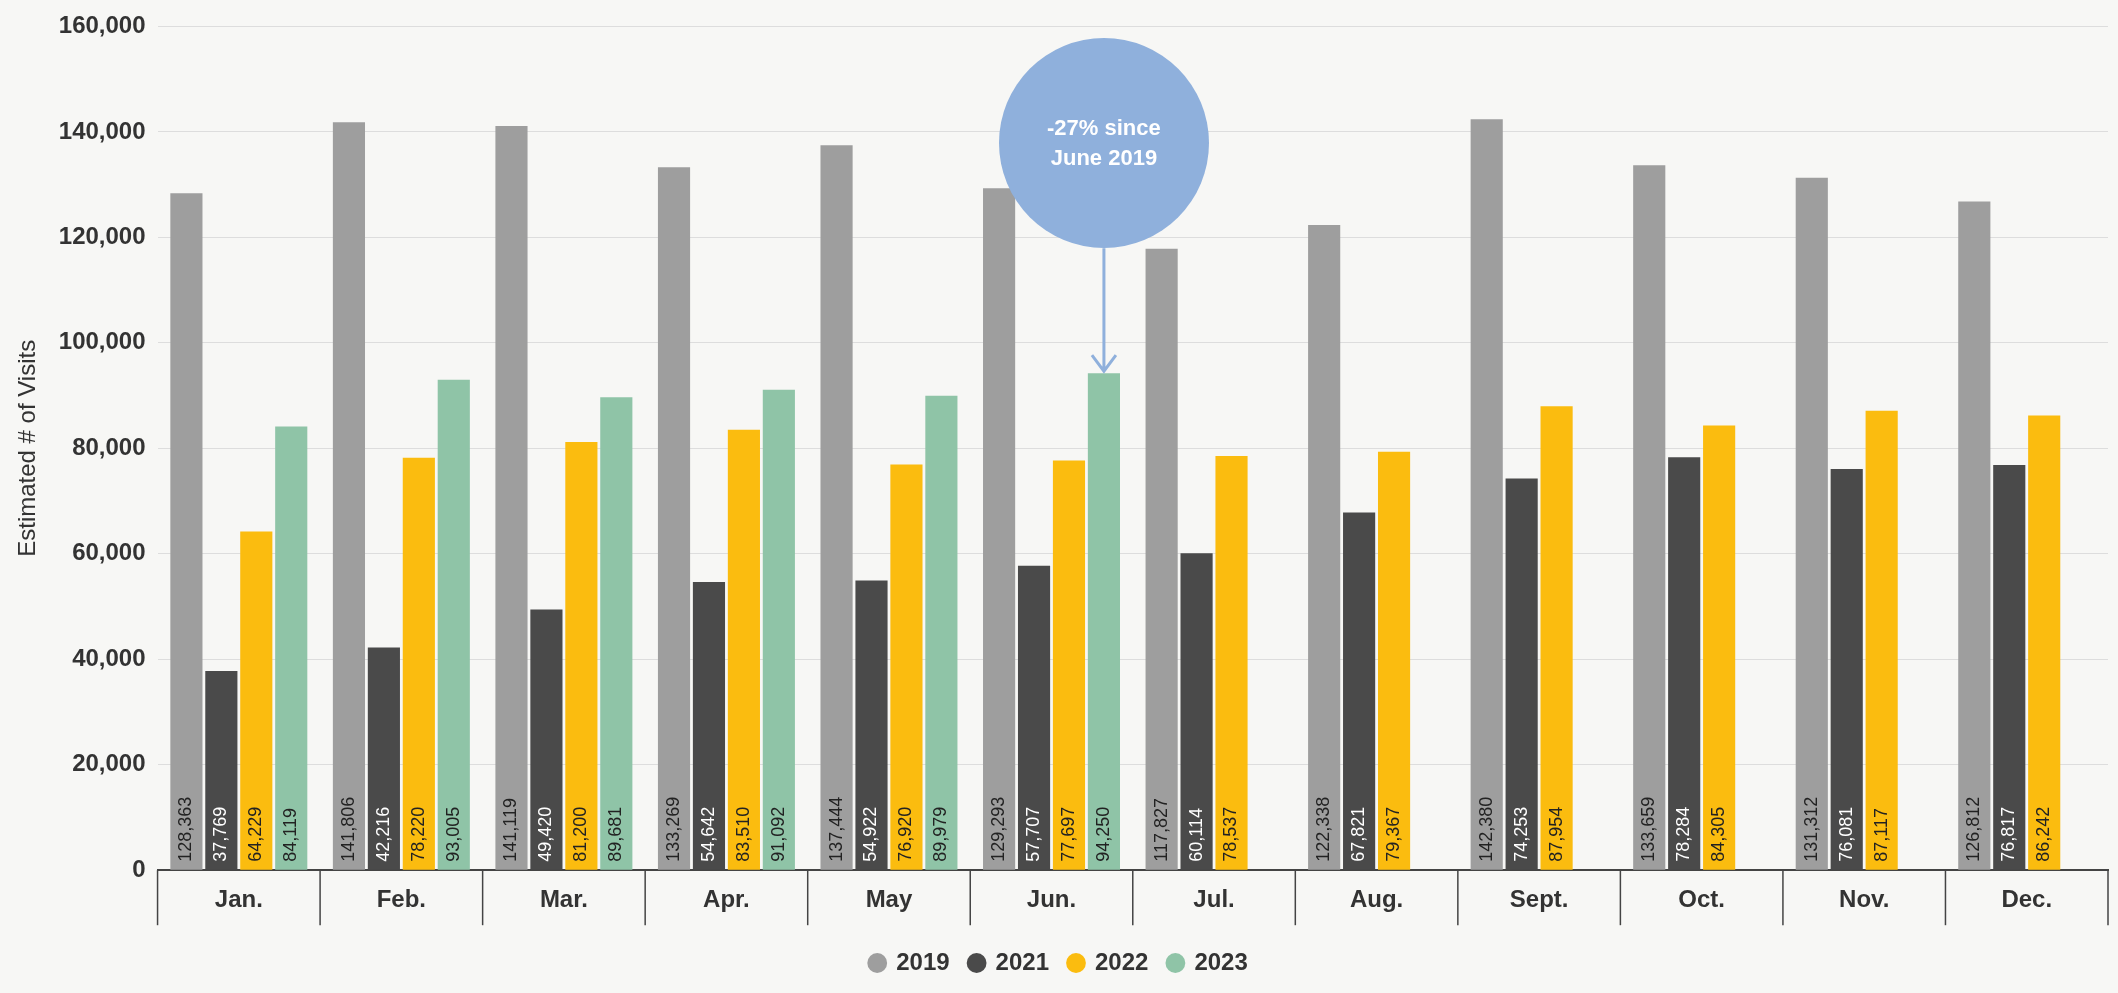 This screenshot has width=2118, height=993. What do you see at coordinates (726, 899) in the screenshot?
I see `x-tick-label: Apr.` at bounding box center [726, 899].